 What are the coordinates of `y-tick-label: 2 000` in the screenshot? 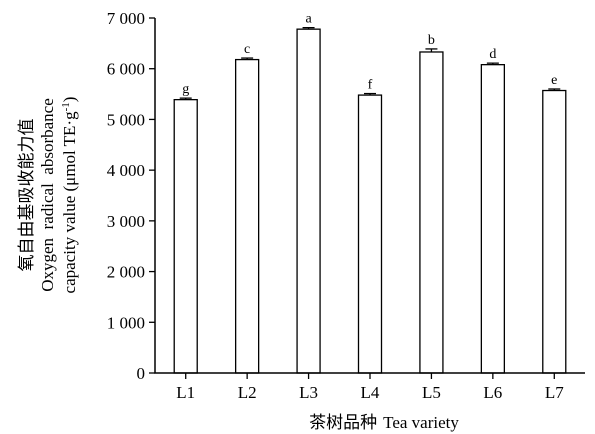 It's located at (126, 272).